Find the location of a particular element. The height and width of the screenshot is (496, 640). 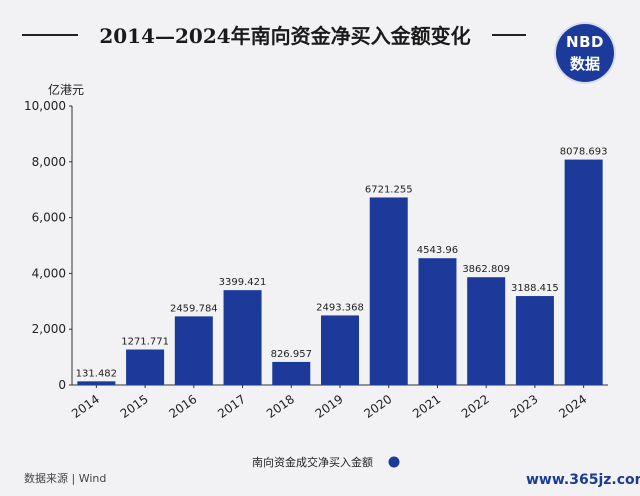

data-label-2022: 3862.809 is located at coordinates (486, 269).